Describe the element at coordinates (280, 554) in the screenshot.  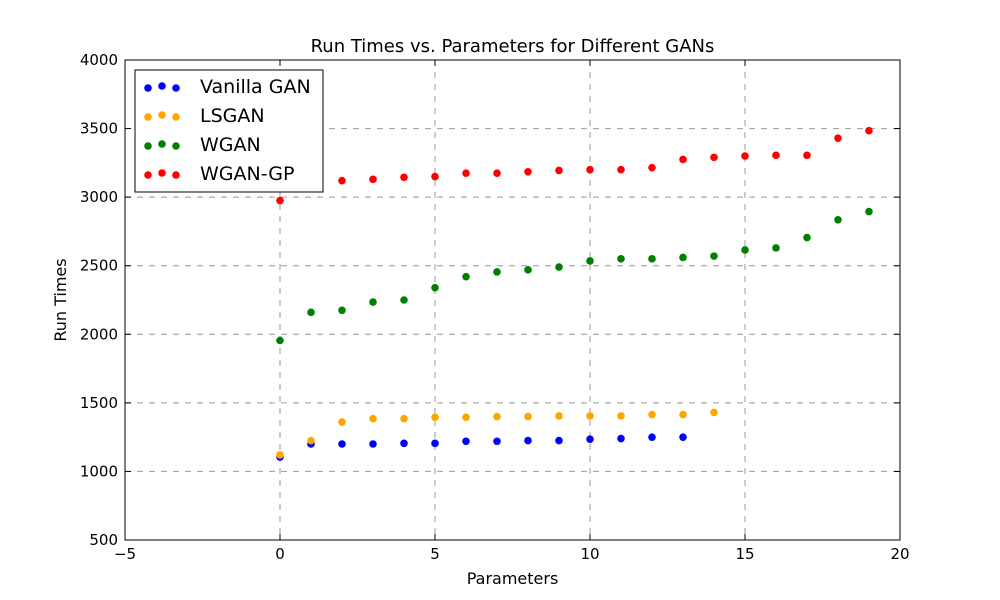
I see `x-tick-label: 0` at that location.